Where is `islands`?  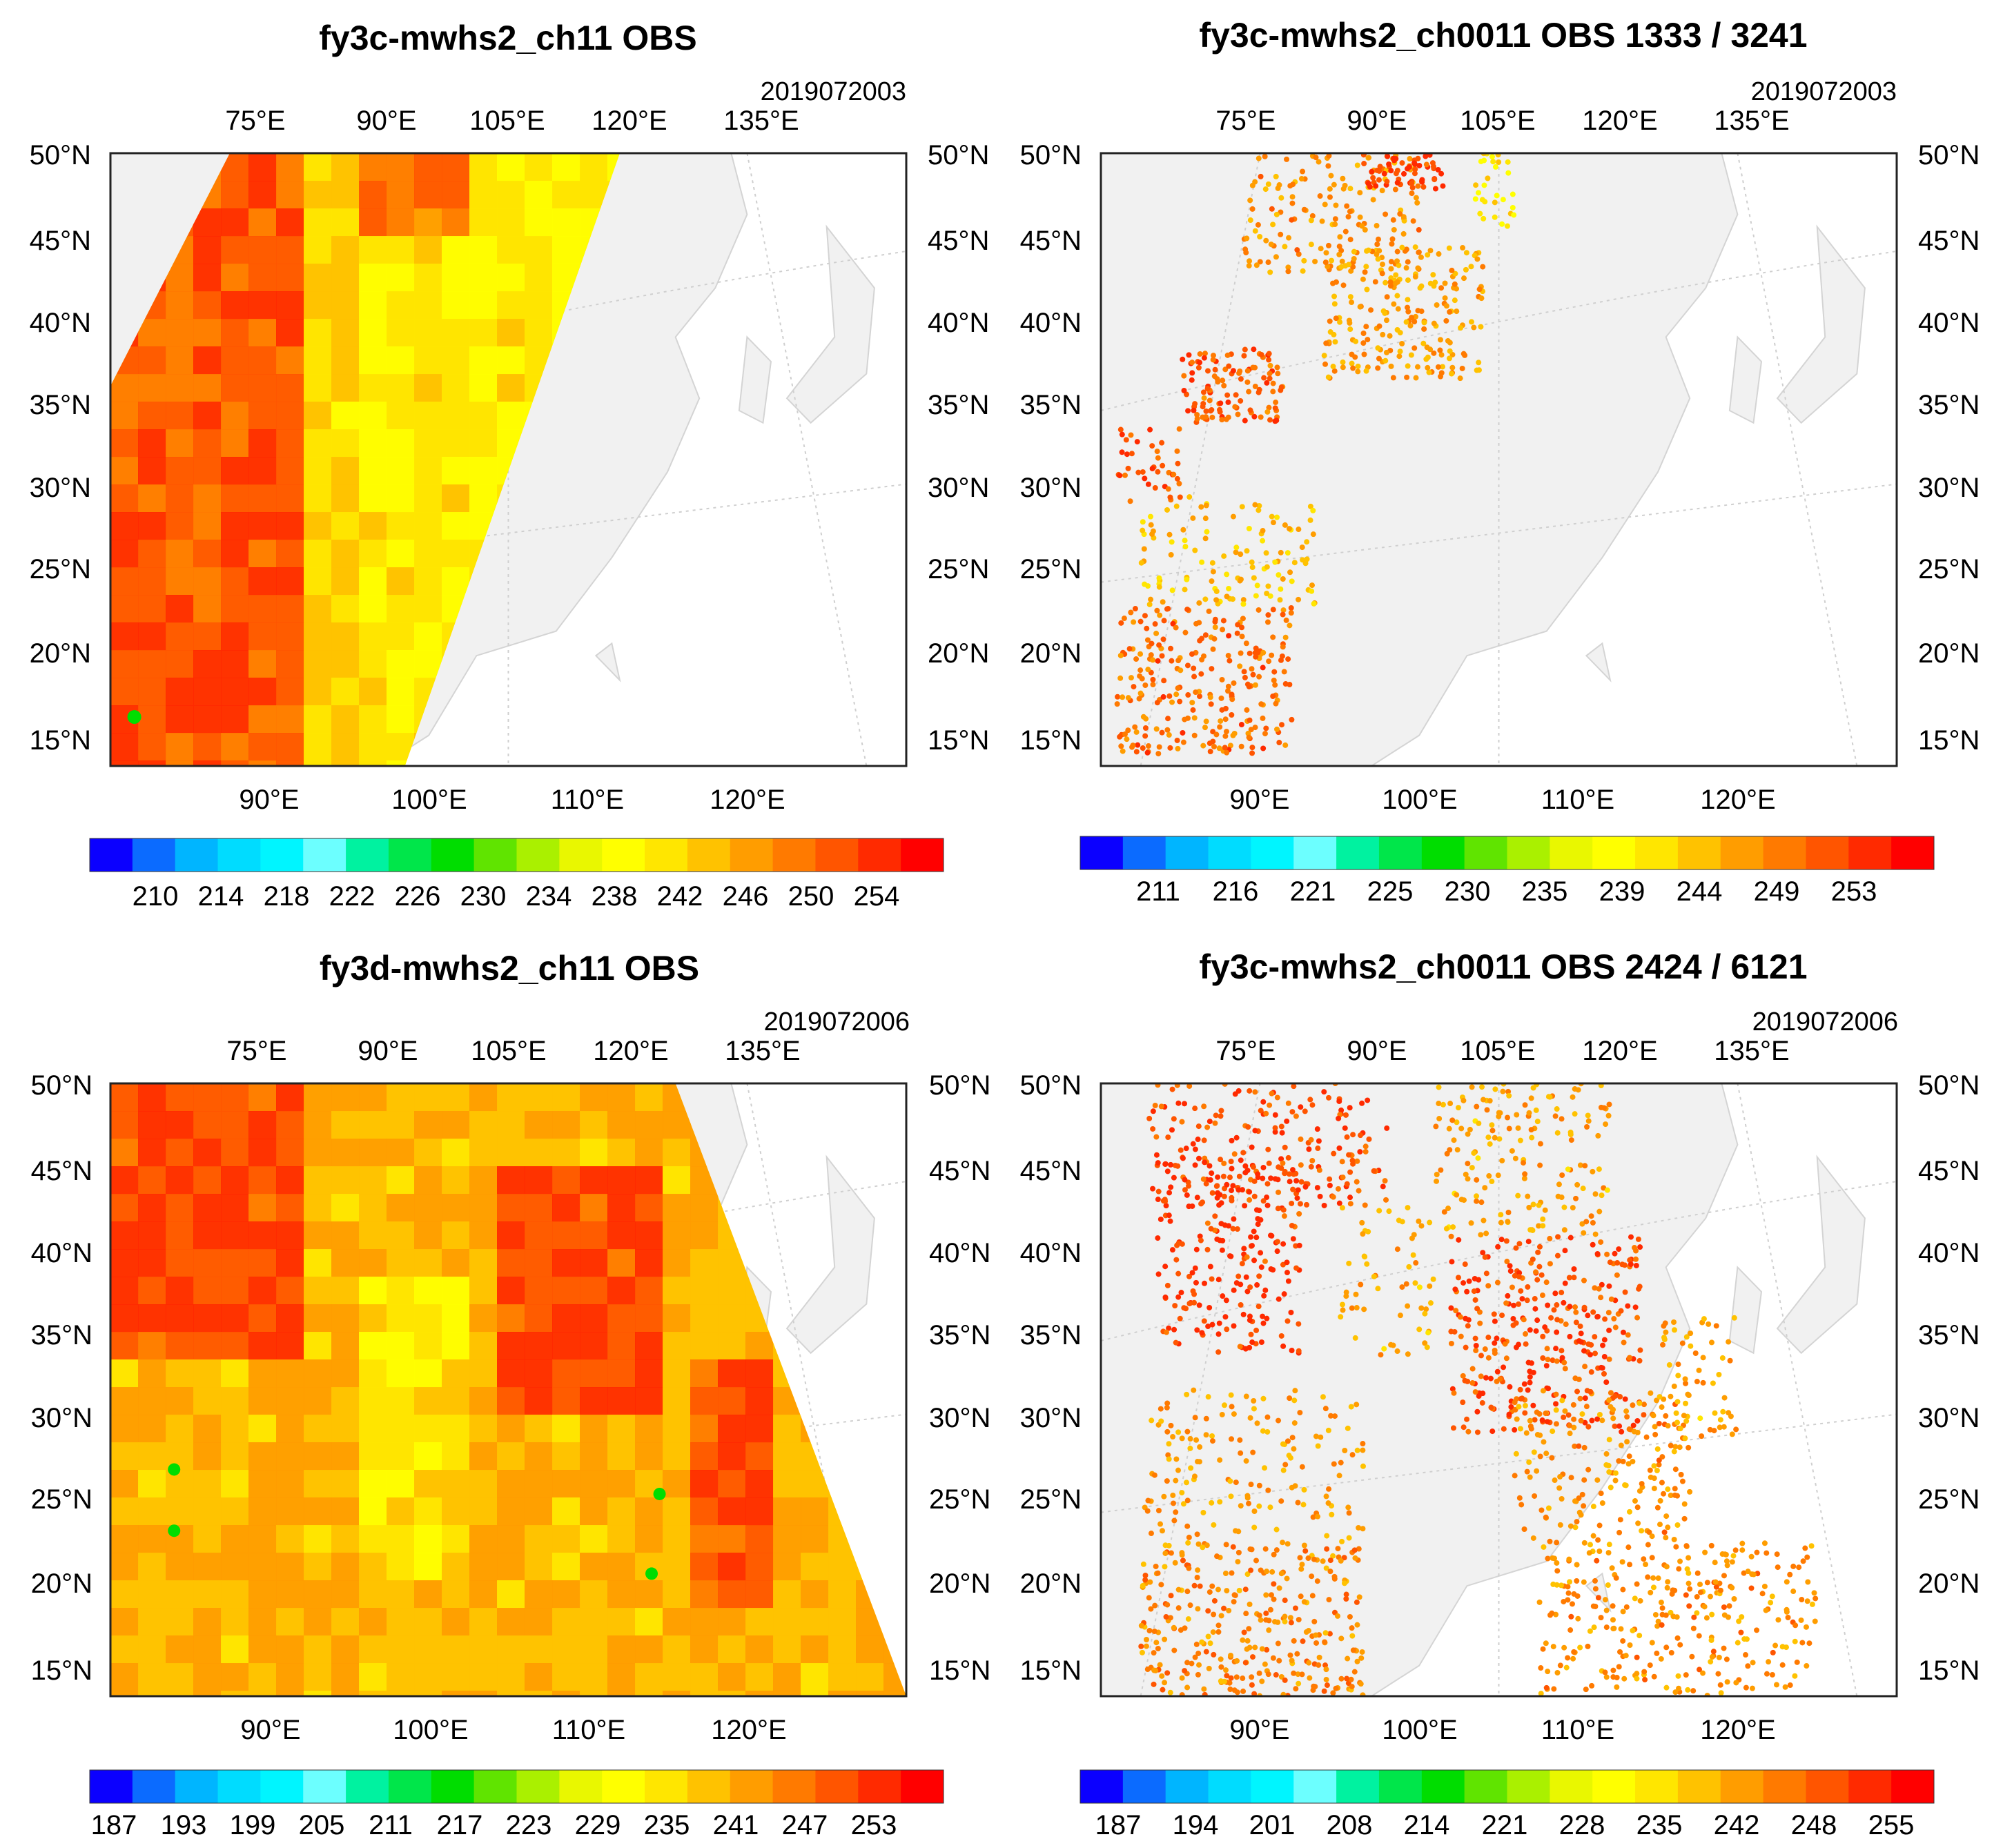 islands is located at coordinates (830, 324).